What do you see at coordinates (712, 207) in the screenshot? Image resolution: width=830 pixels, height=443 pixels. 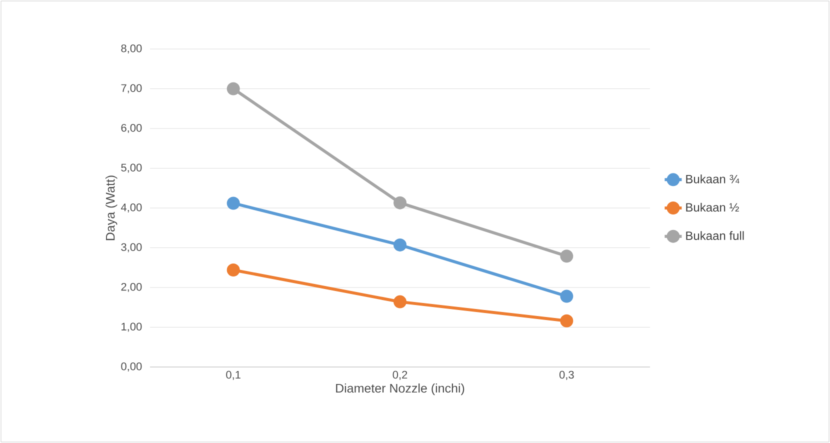 I see `legend-label: Bukaan ½` at bounding box center [712, 207].